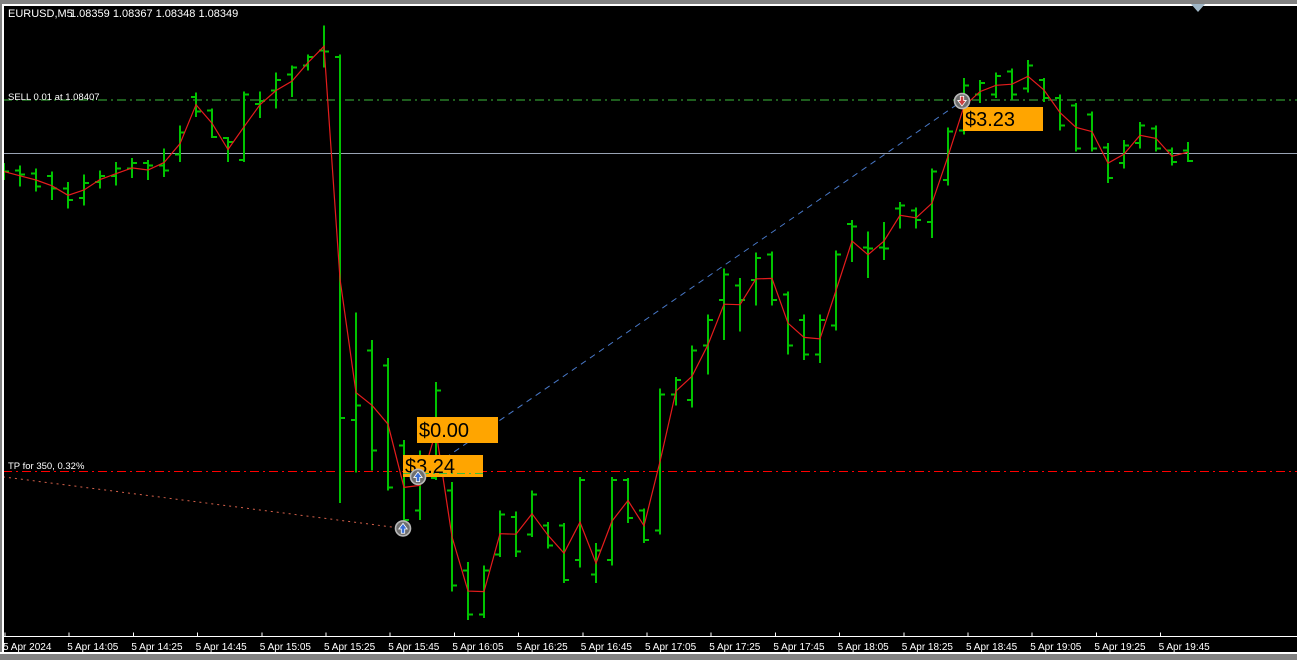  What do you see at coordinates (203, 502) in the screenshot?
I see `history-trade-line` at bounding box center [203, 502].